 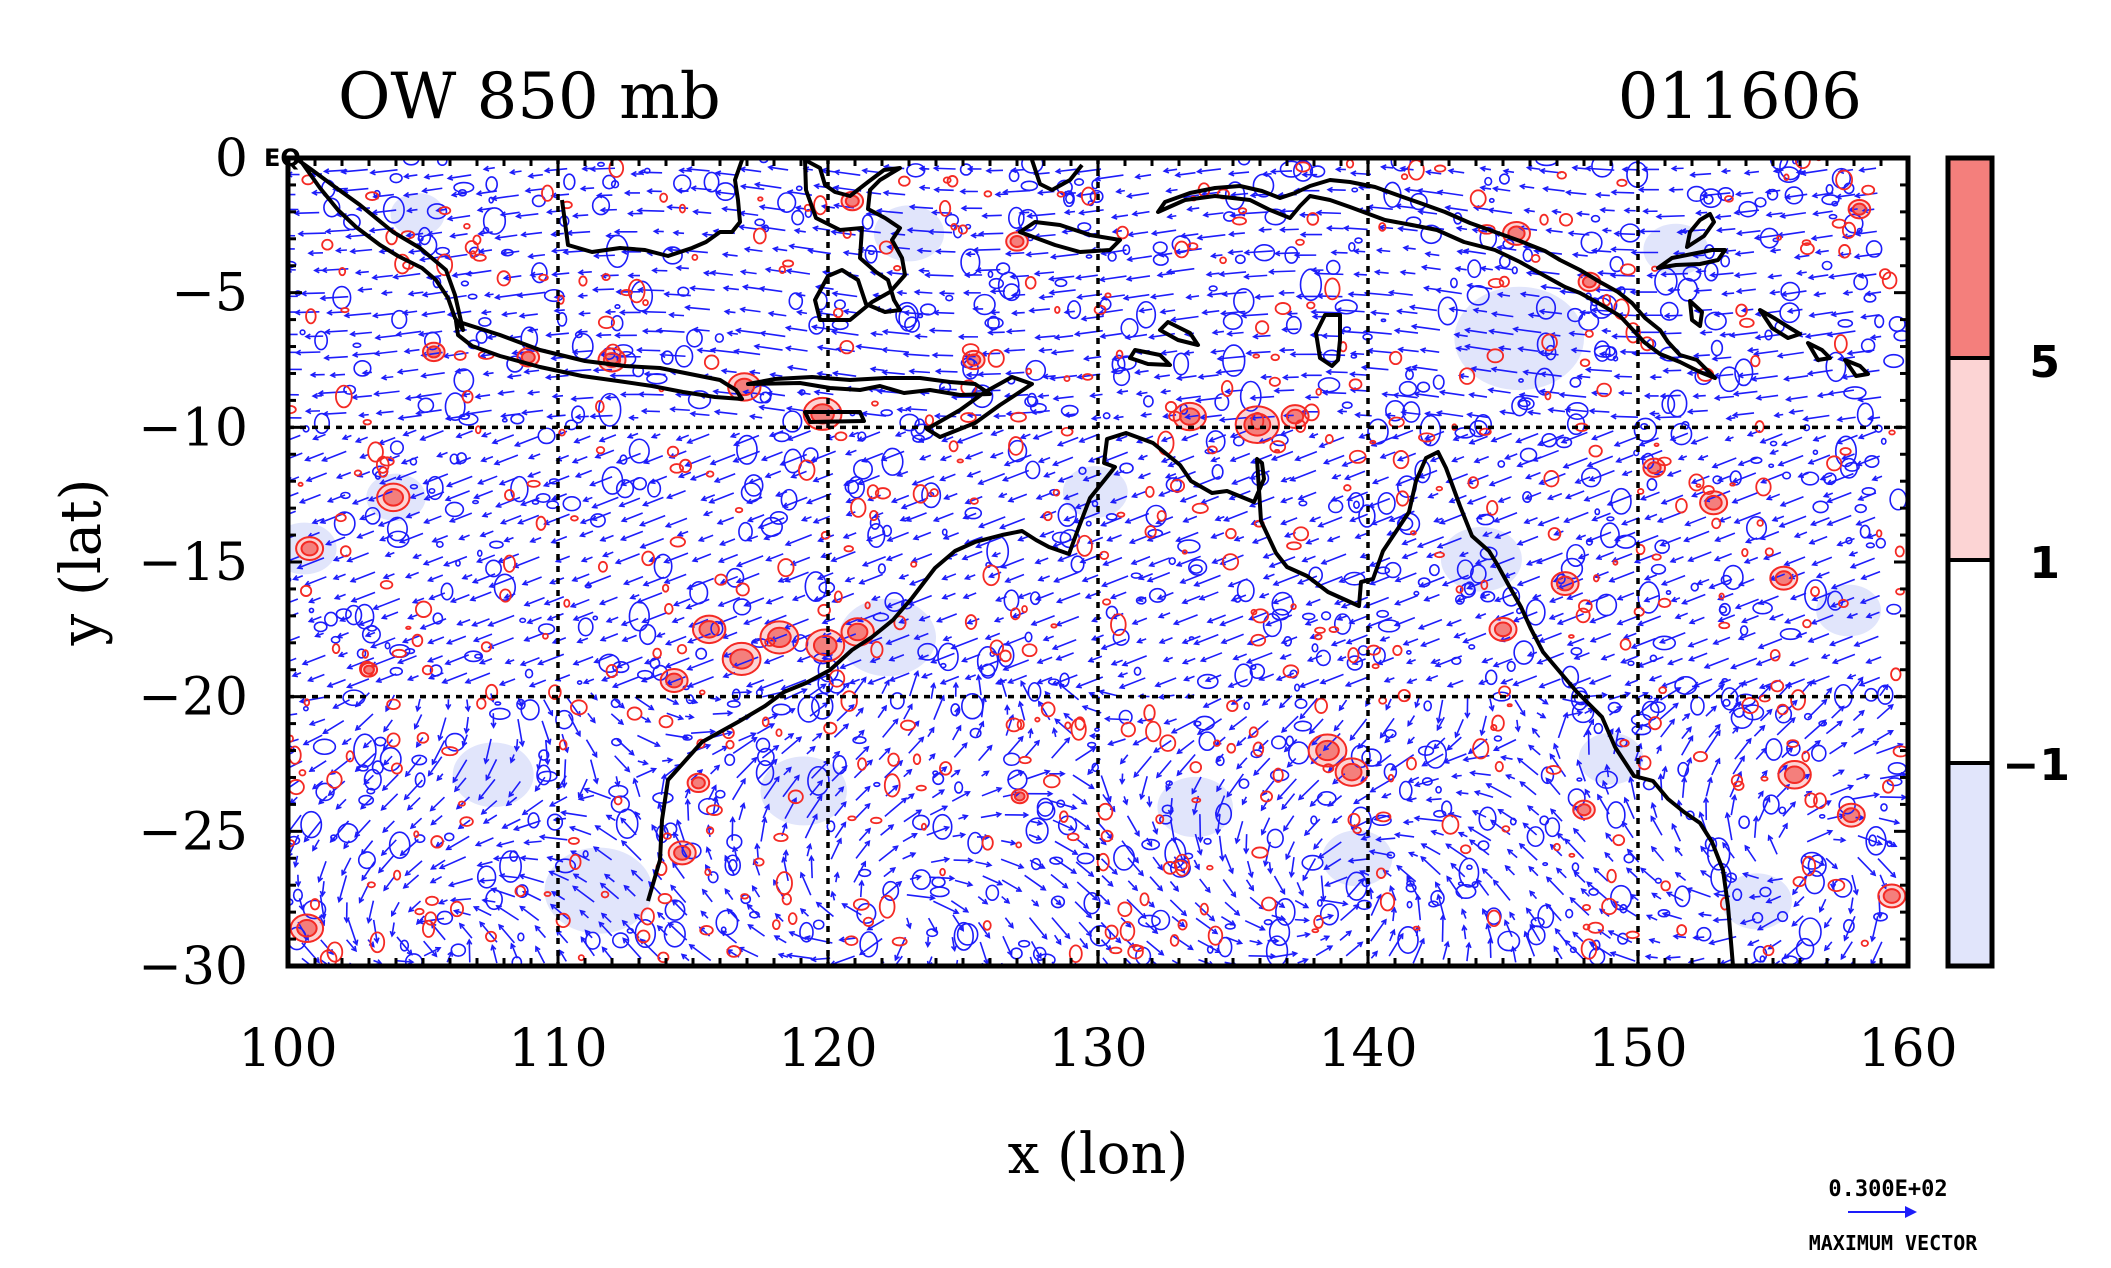 What do you see at coordinates (529, 97) in the screenshot?
I see `map-title: OW 850 mb` at bounding box center [529, 97].